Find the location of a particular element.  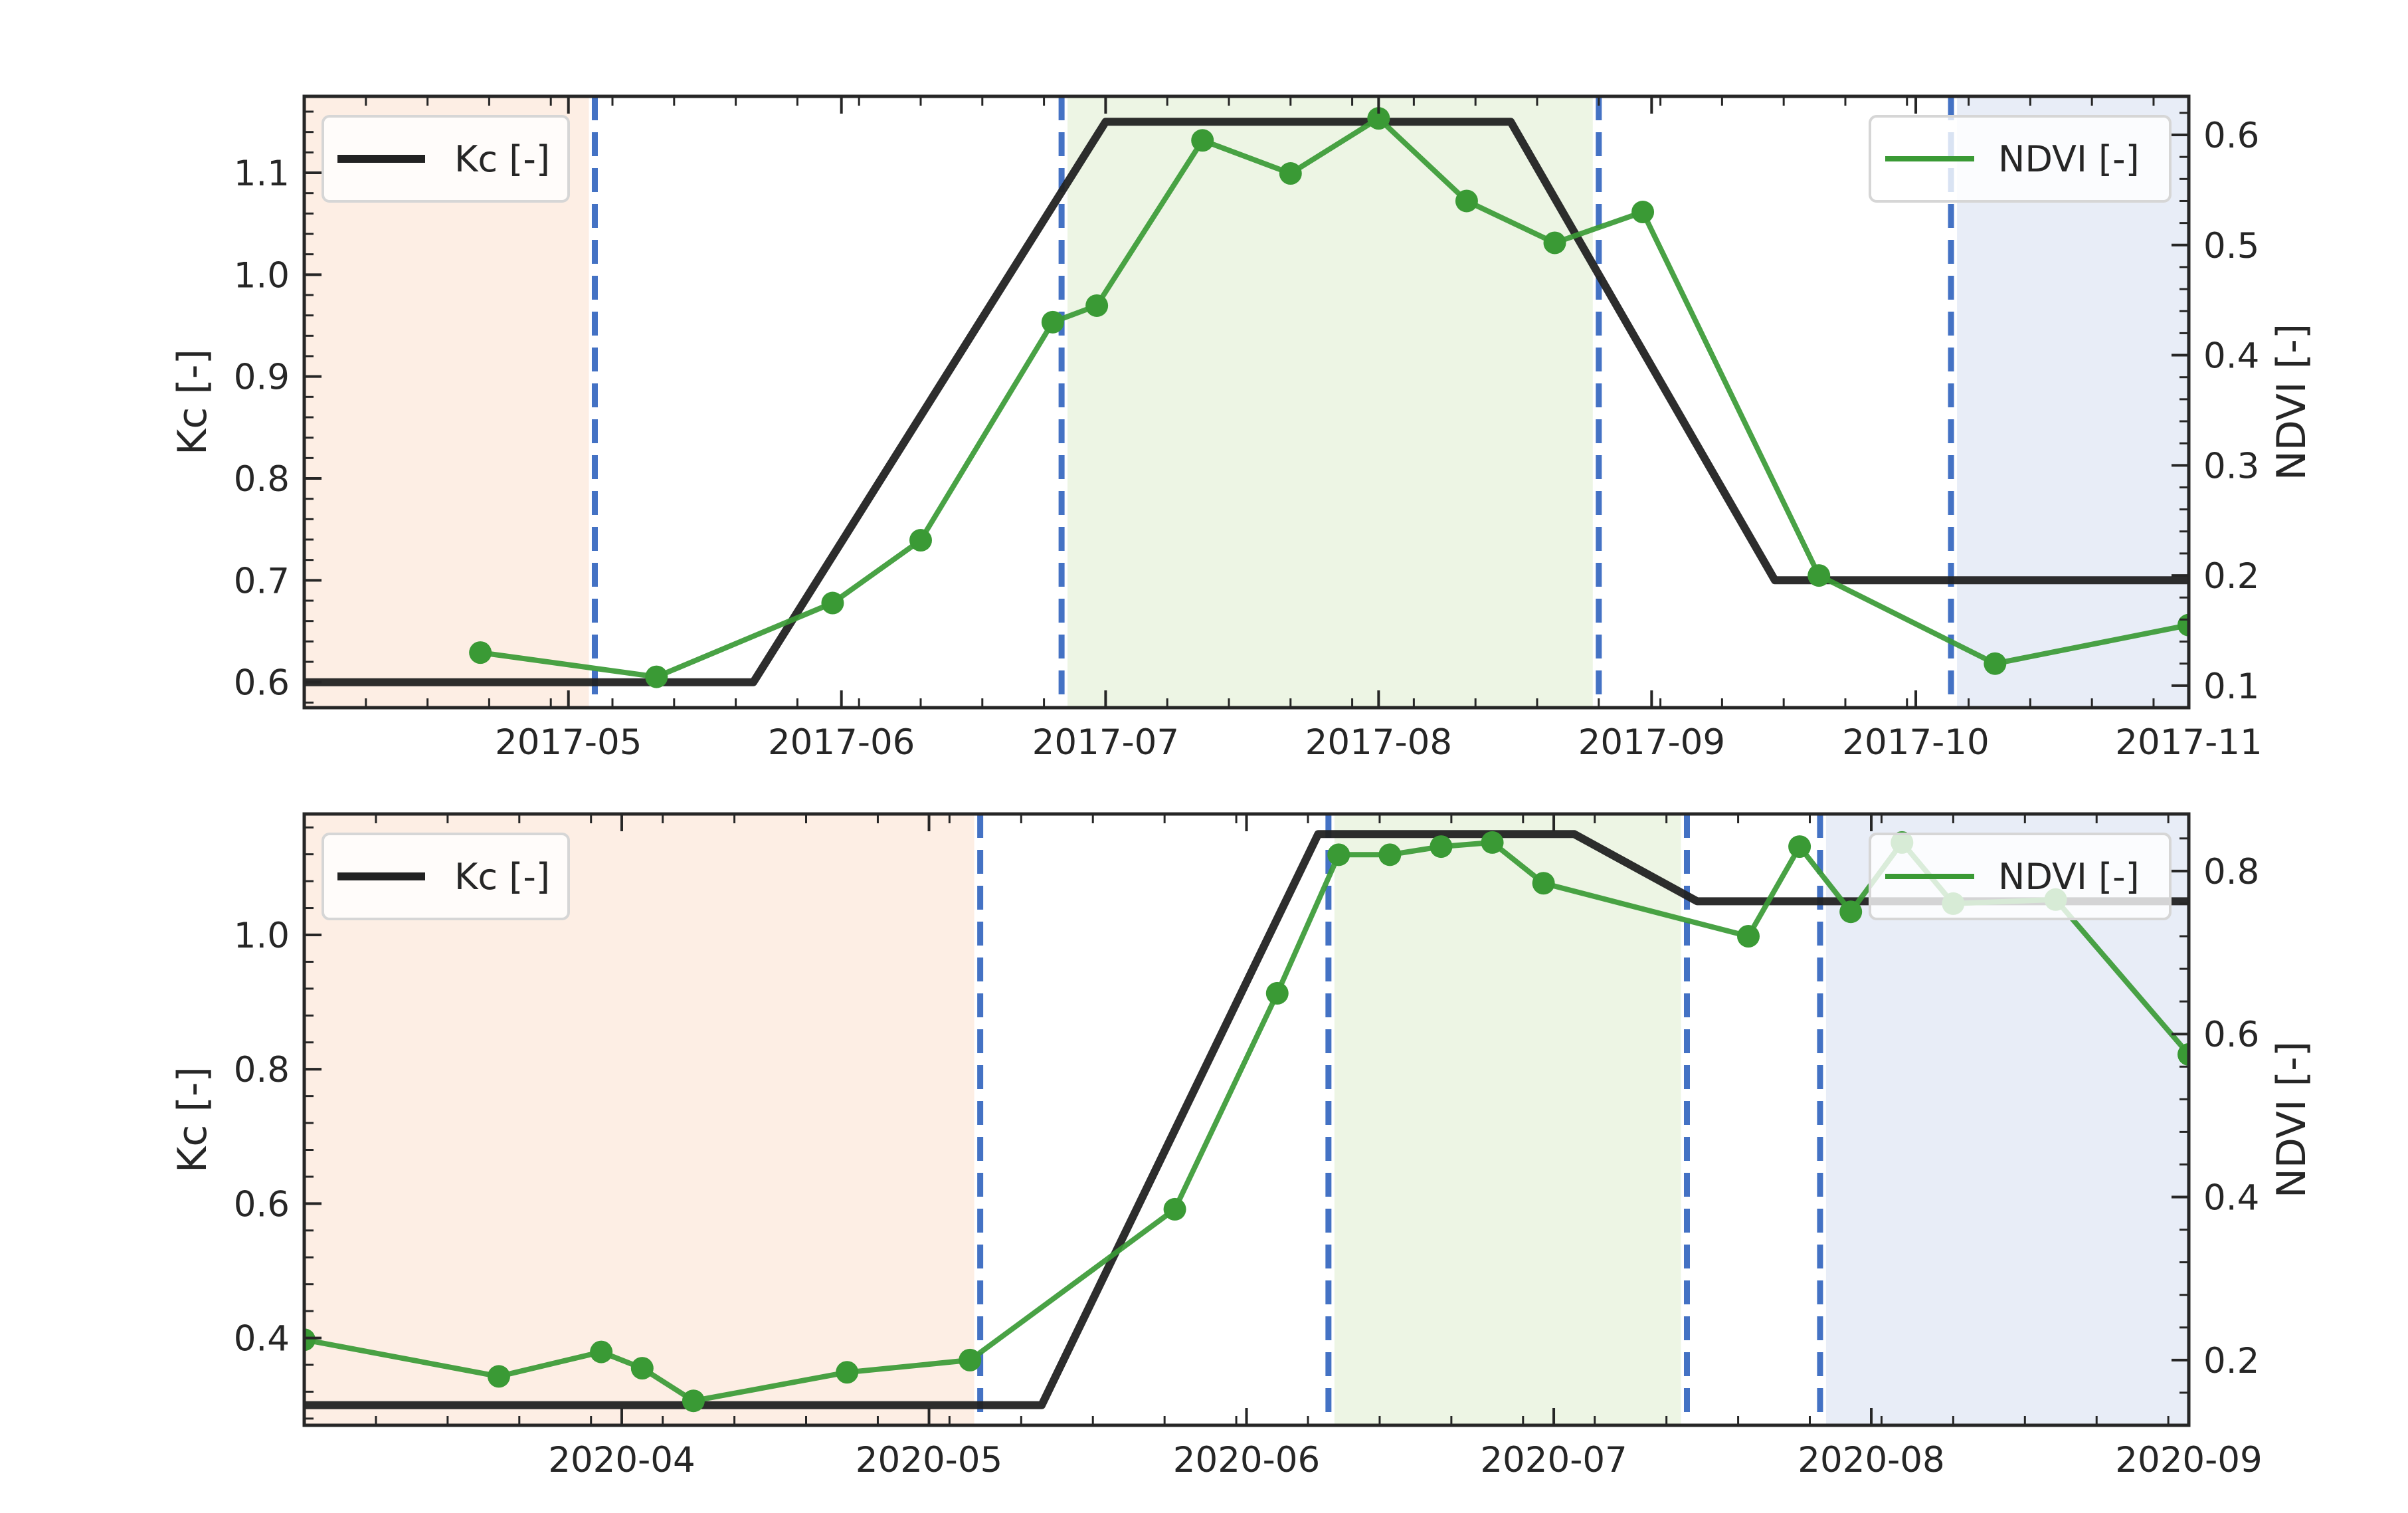

x-tick-label: 2017-08 is located at coordinates (1378, 742).